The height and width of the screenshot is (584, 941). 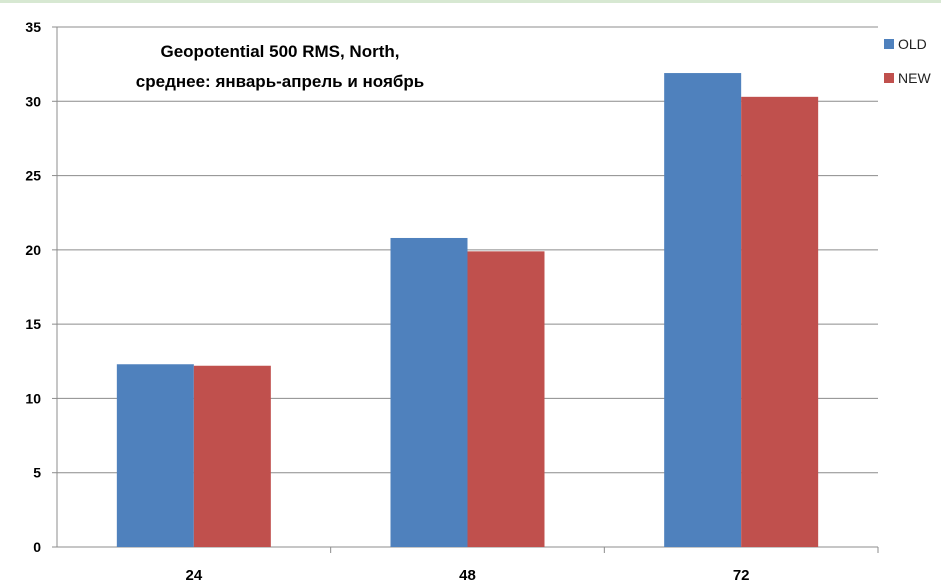 I want to click on legend-swatch-new, so click(x=889, y=78).